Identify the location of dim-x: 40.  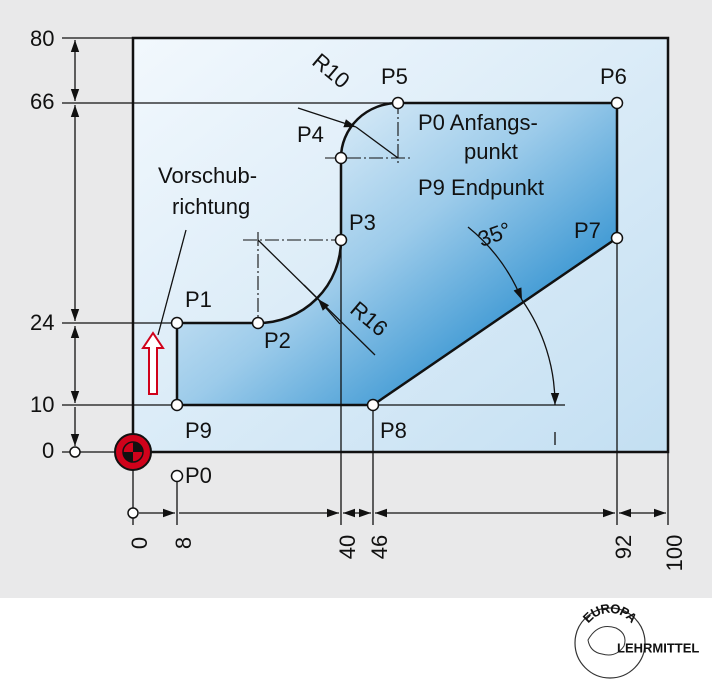
(347, 547).